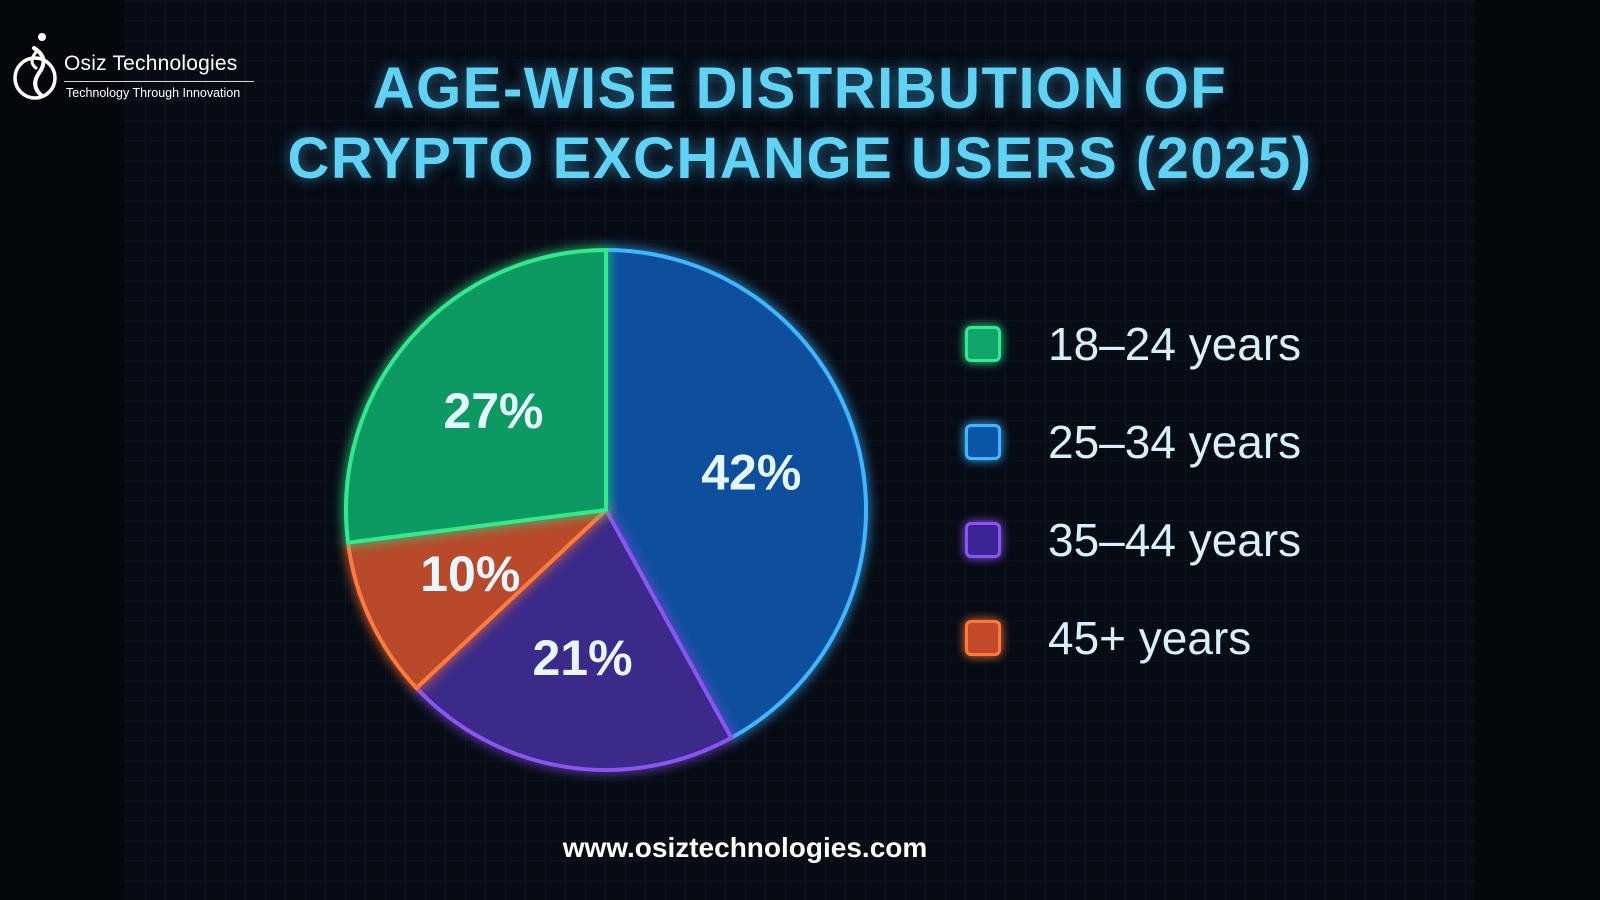 This screenshot has height=900, width=1600. Describe the element at coordinates (751, 473) in the screenshot. I see `pie-slice-value-label: 42%` at that location.